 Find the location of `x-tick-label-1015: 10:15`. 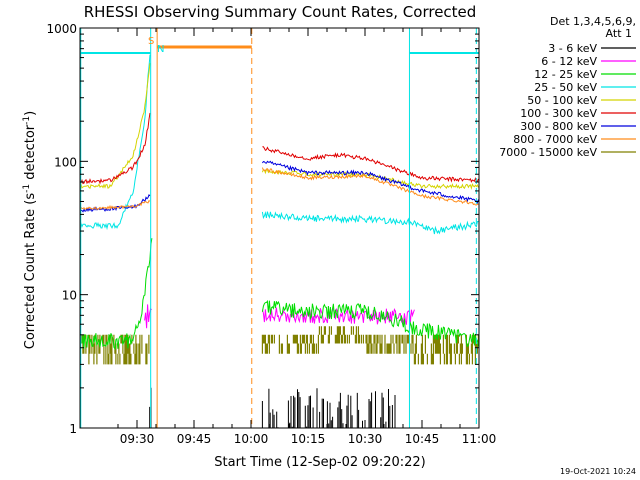

x-tick-label-1015: 10:15 is located at coordinates (308, 439).